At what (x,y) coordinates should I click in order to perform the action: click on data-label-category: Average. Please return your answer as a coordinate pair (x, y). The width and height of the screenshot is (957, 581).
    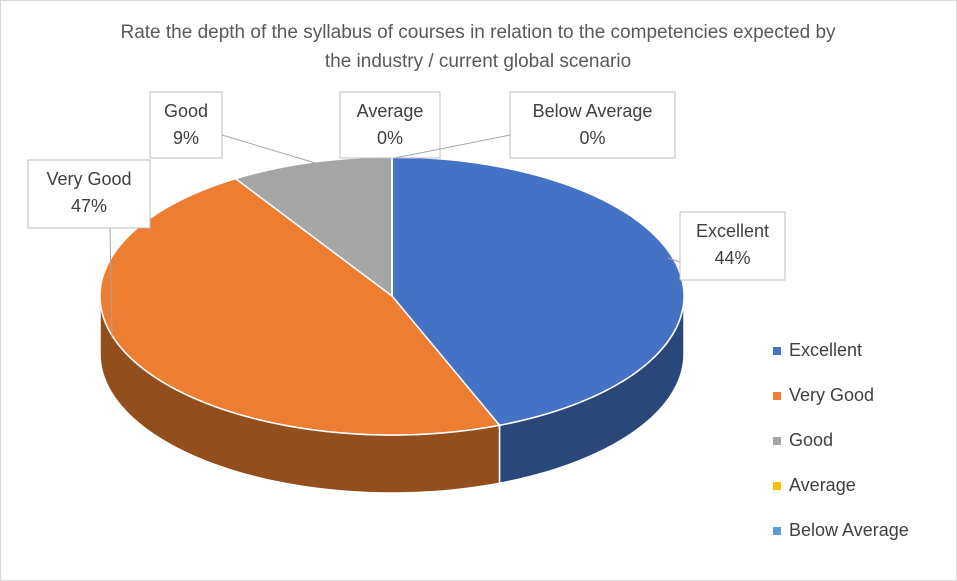
    Looking at the image, I should click on (390, 111).